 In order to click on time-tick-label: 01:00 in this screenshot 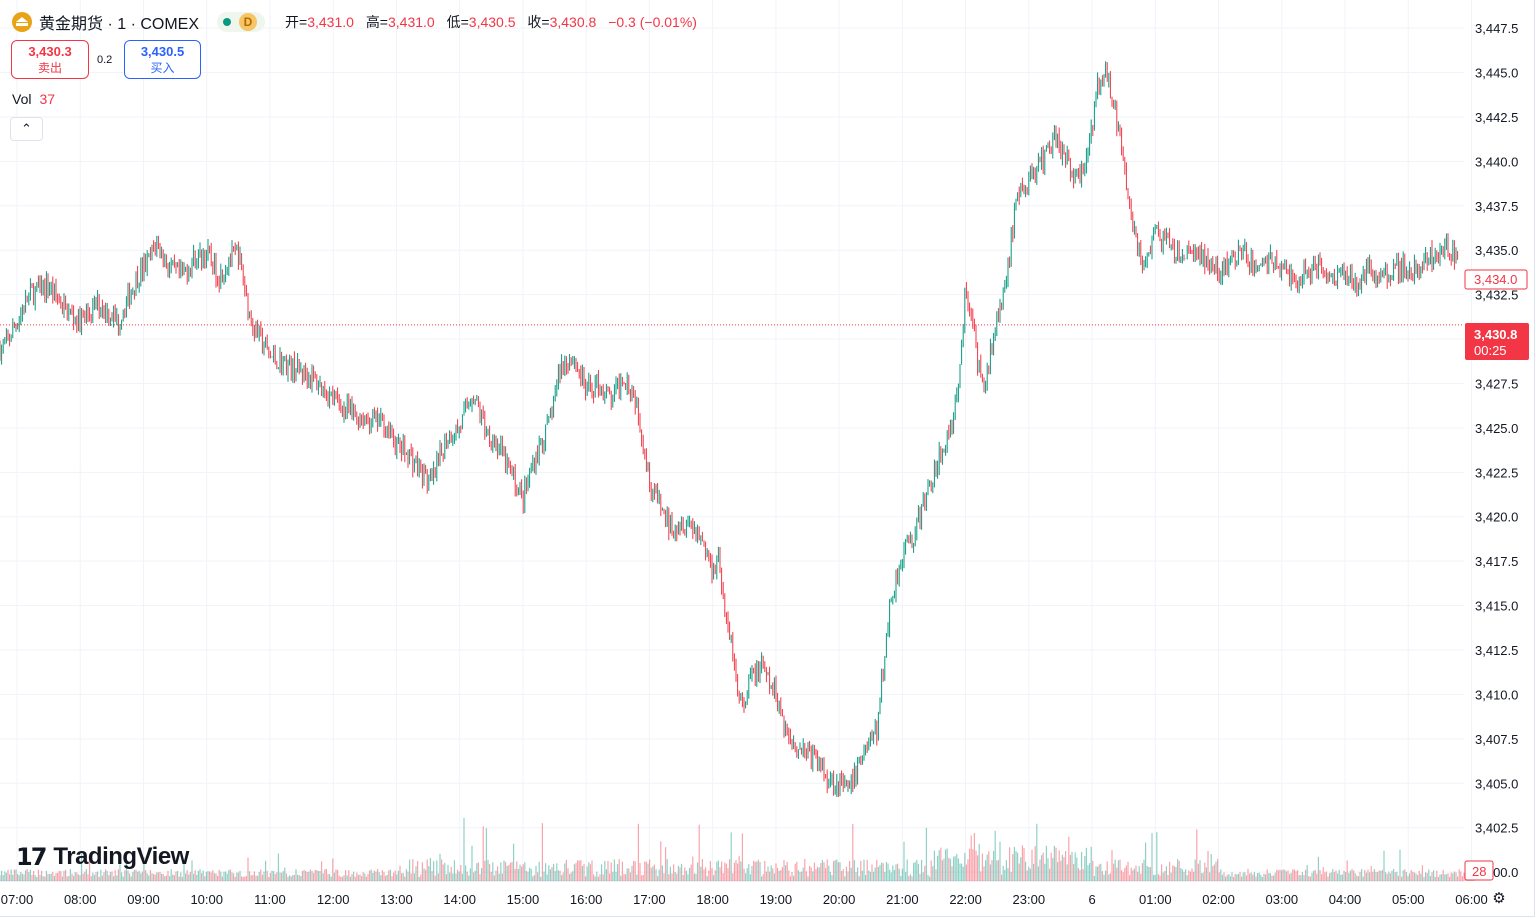, I will do `click(1155, 899)`.